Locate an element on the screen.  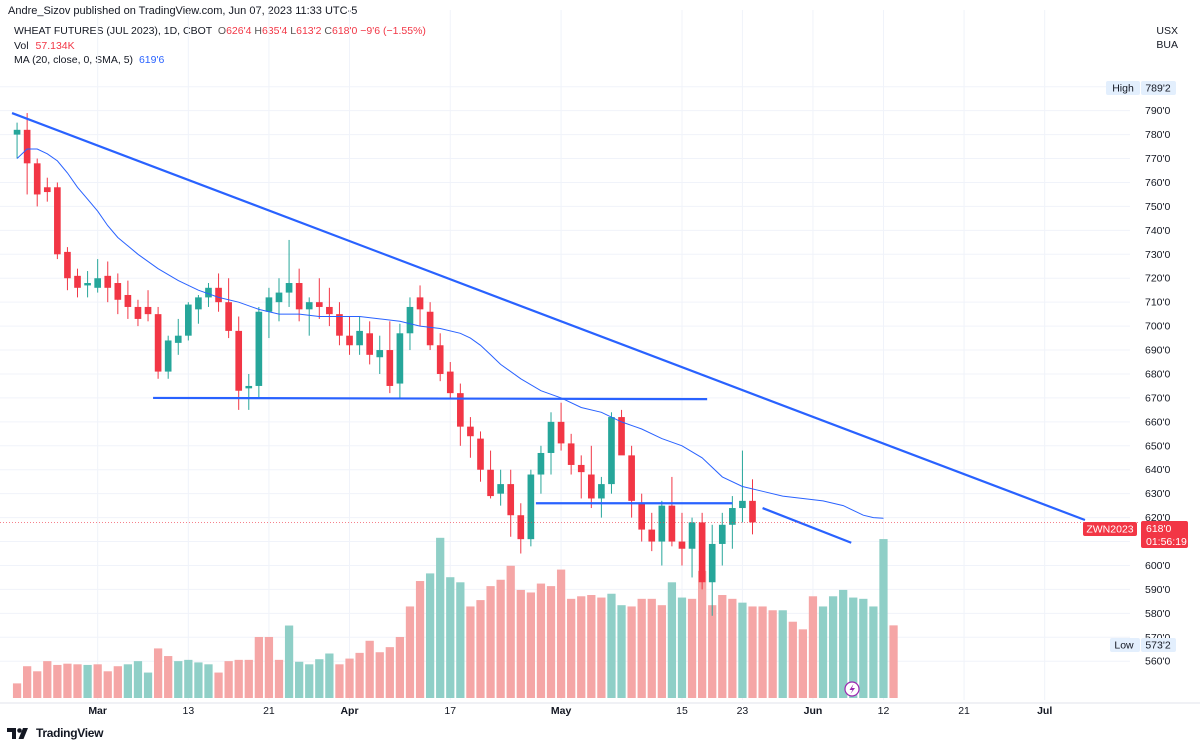
last-price-badge: ZWN2023 618'0 01:56:19 is located at coordinates (1135, 534).